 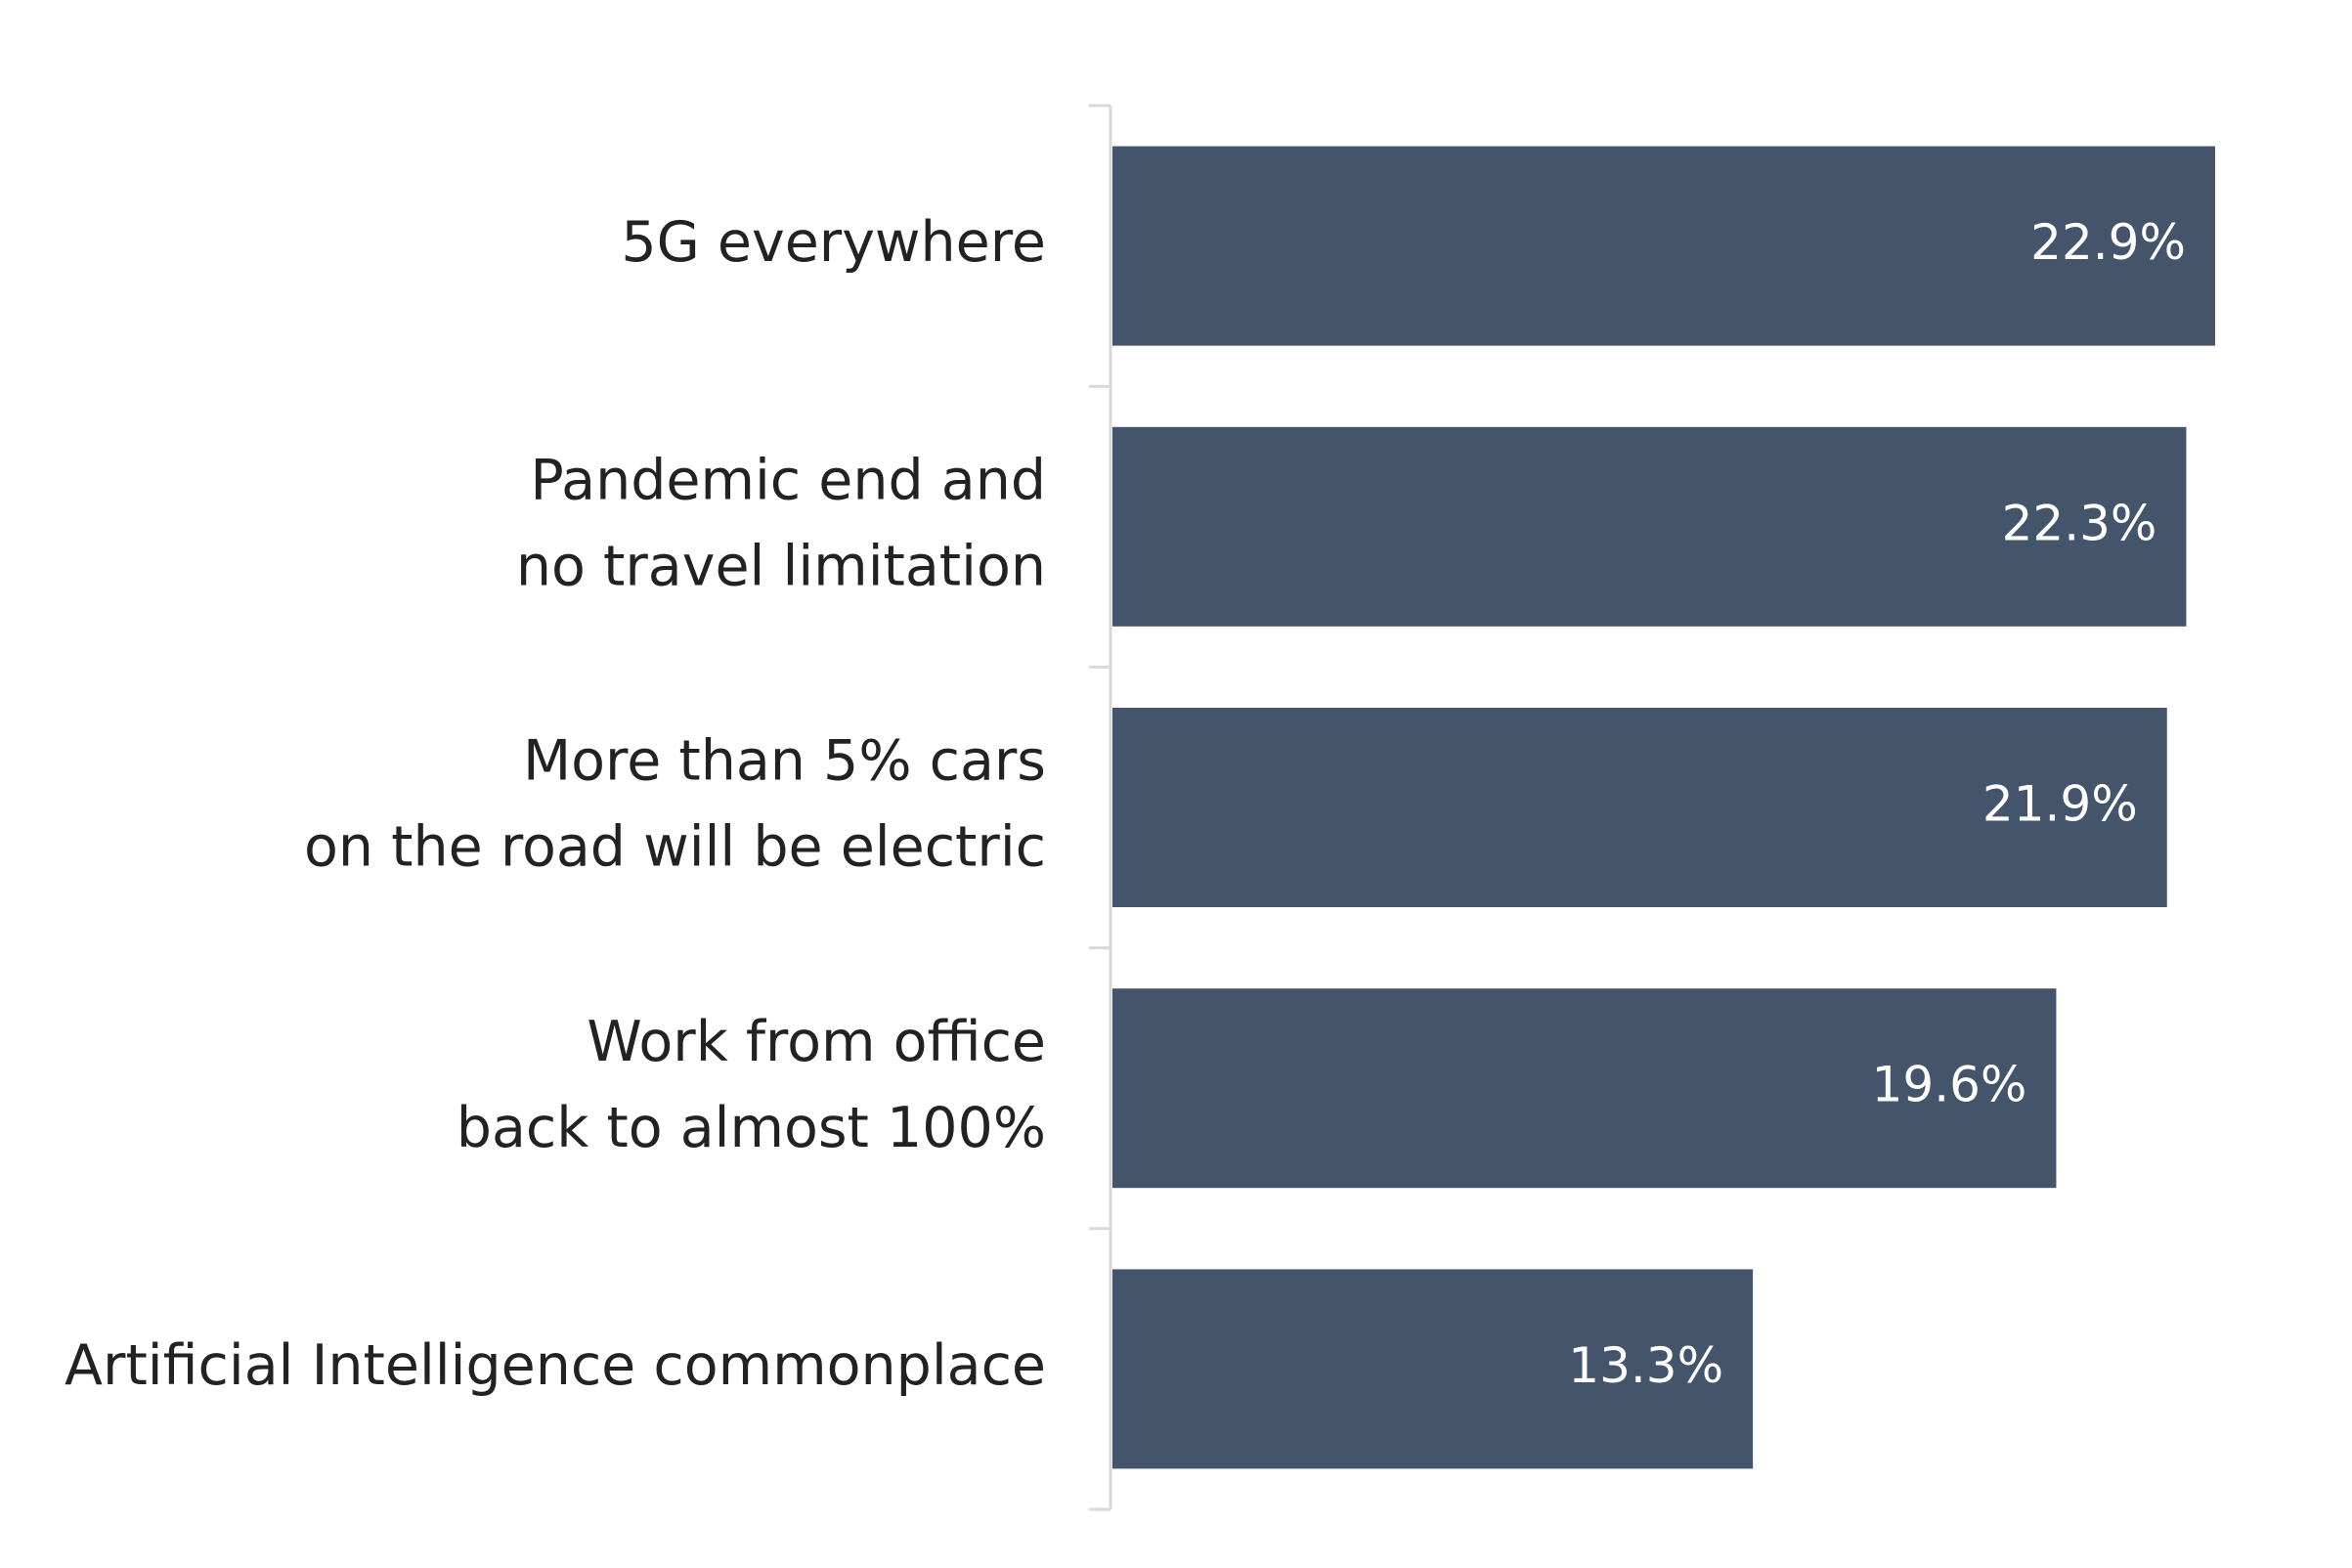 I want to click on category-label-line: More than 5% cars, so click(x=785, y=761).